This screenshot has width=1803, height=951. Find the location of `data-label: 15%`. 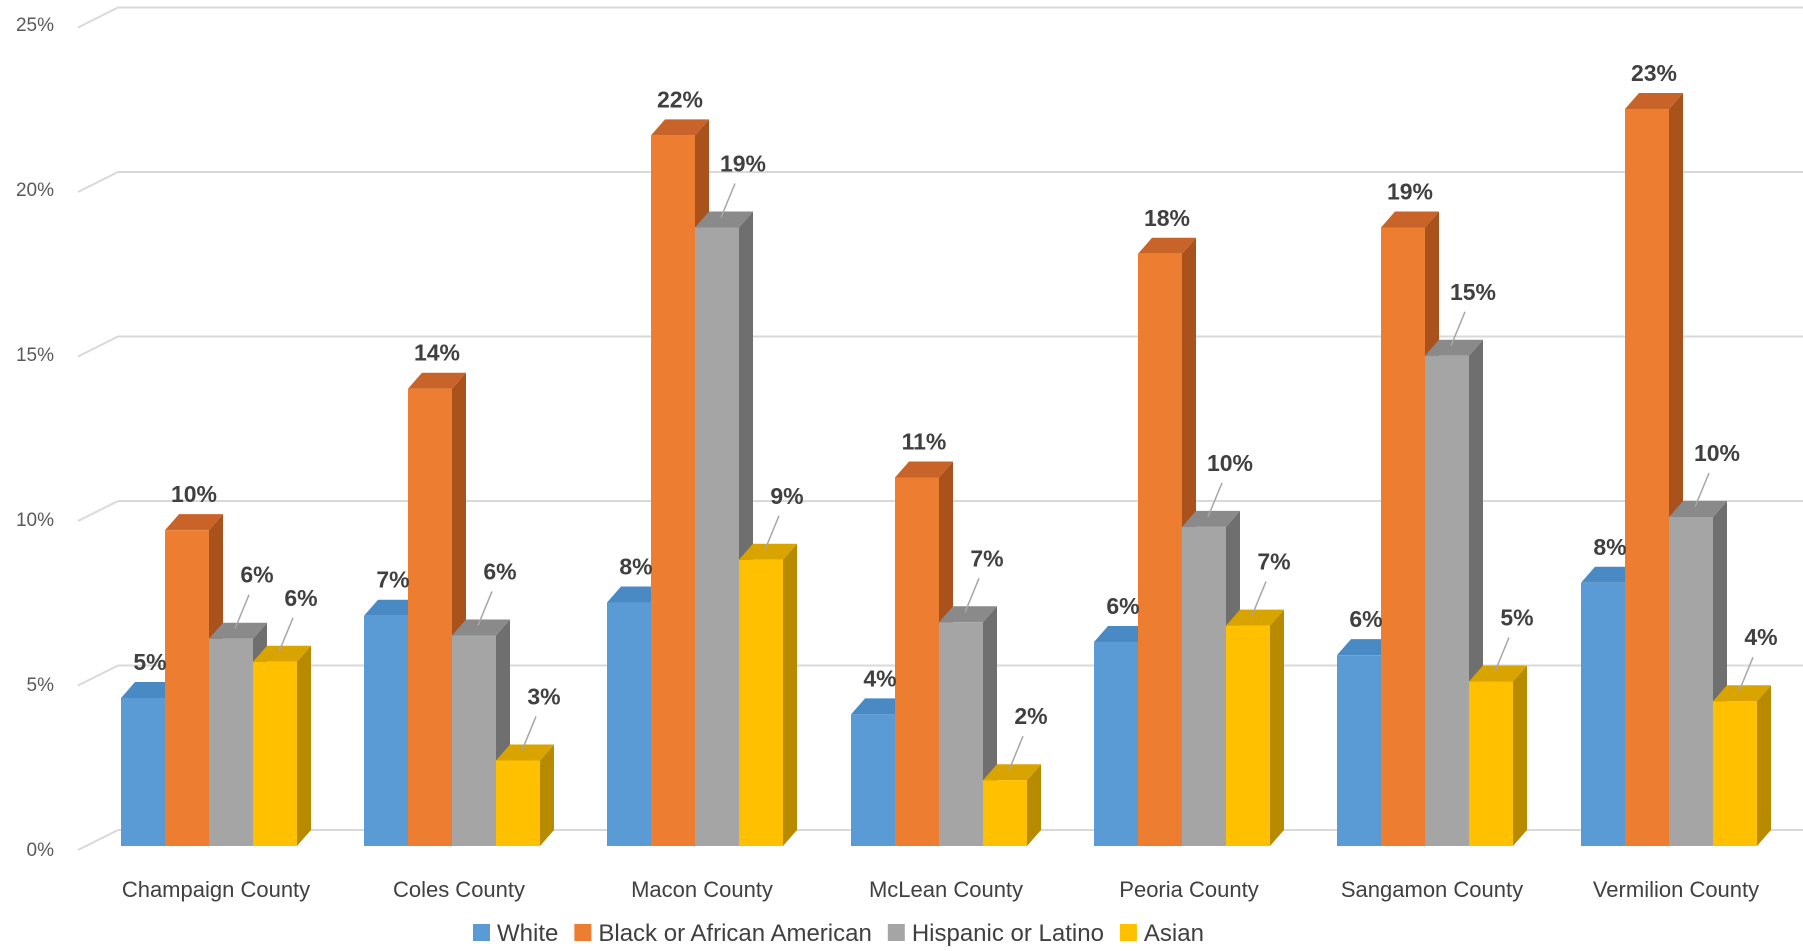

data-label: 15% is located at coordinates (1473, 292).